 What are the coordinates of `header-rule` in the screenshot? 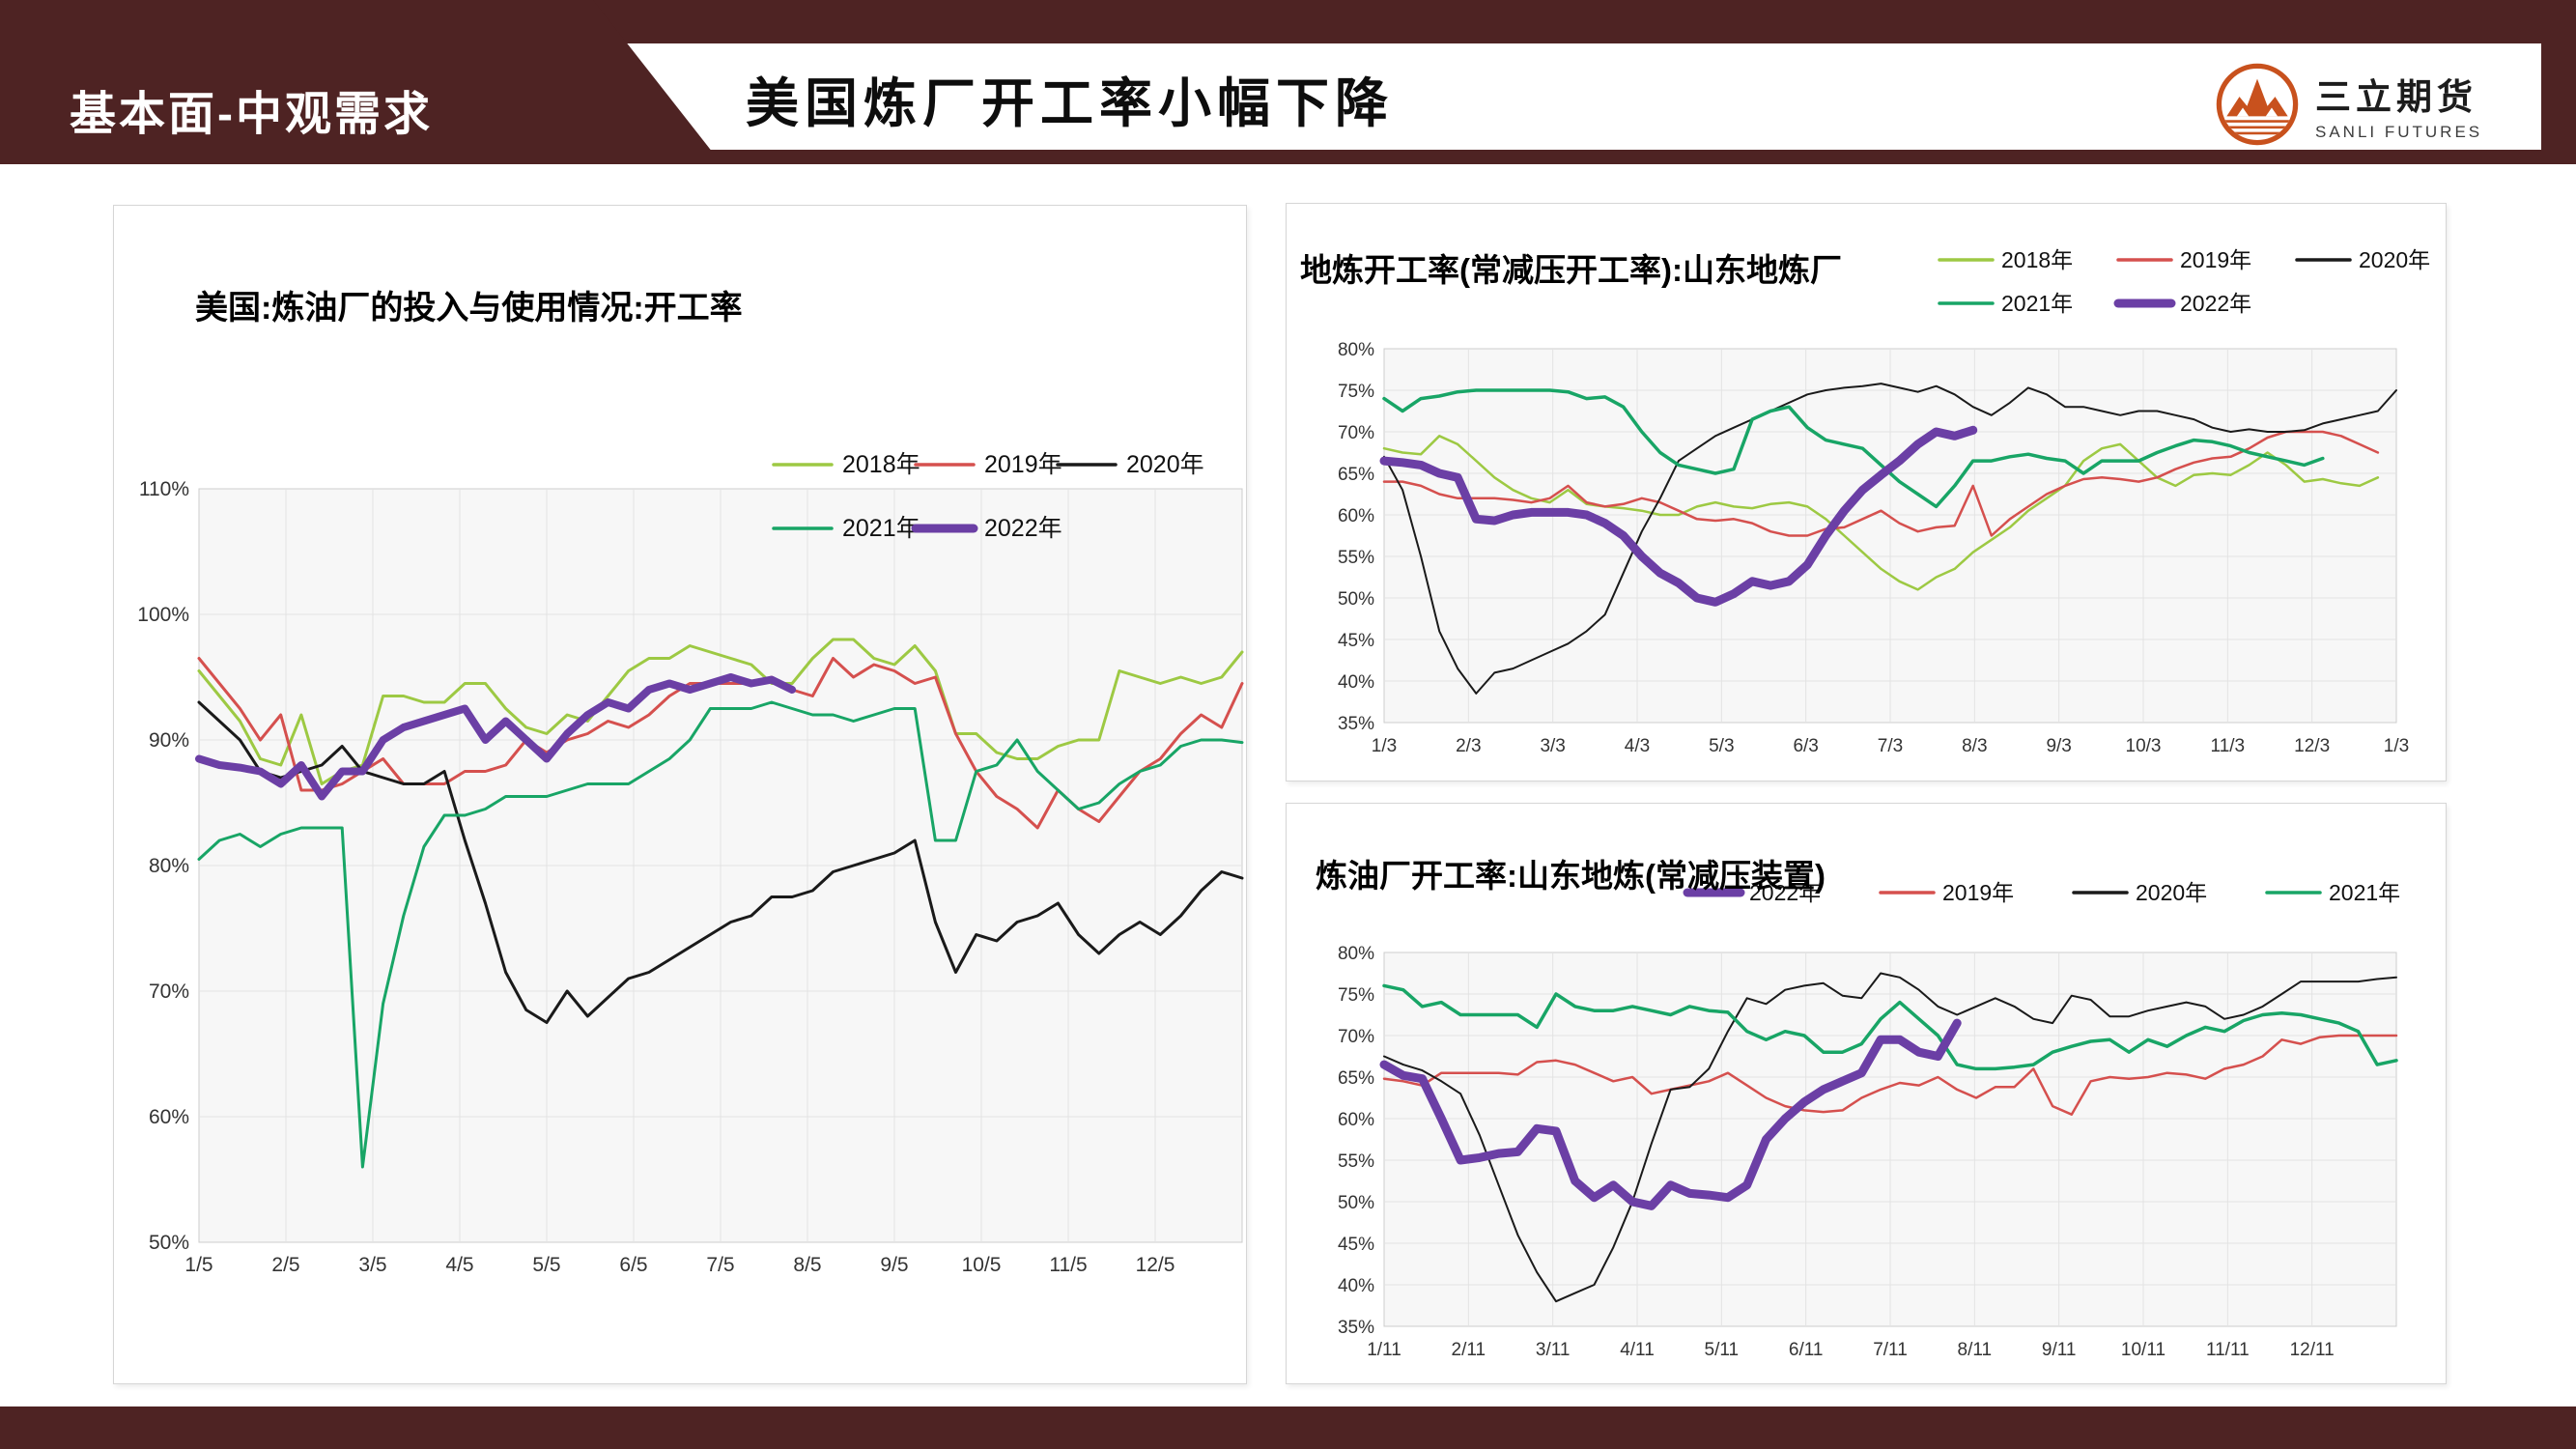 It's located at (1270, 157).